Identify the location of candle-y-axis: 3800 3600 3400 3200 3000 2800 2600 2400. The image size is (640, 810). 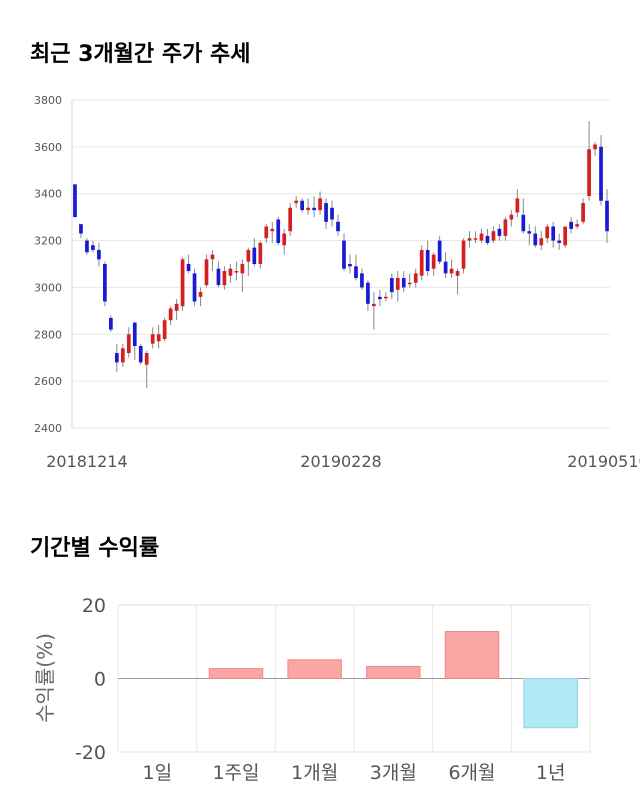
(48, 264).